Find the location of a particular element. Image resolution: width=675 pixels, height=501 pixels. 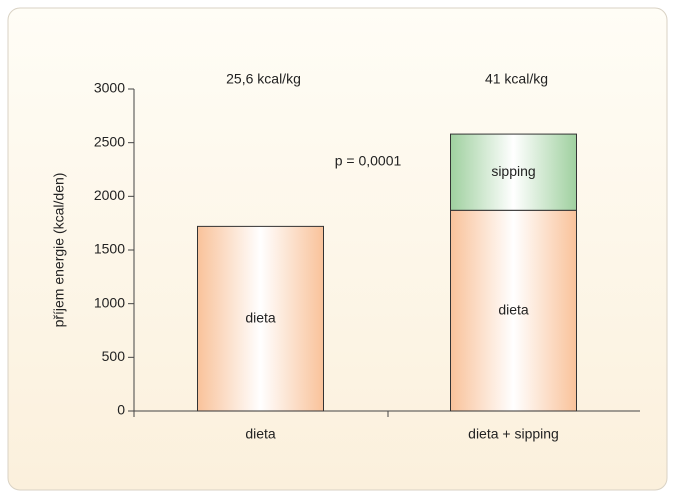

x-tick-label: dieta + sipping is located at coordinates (513, 434).